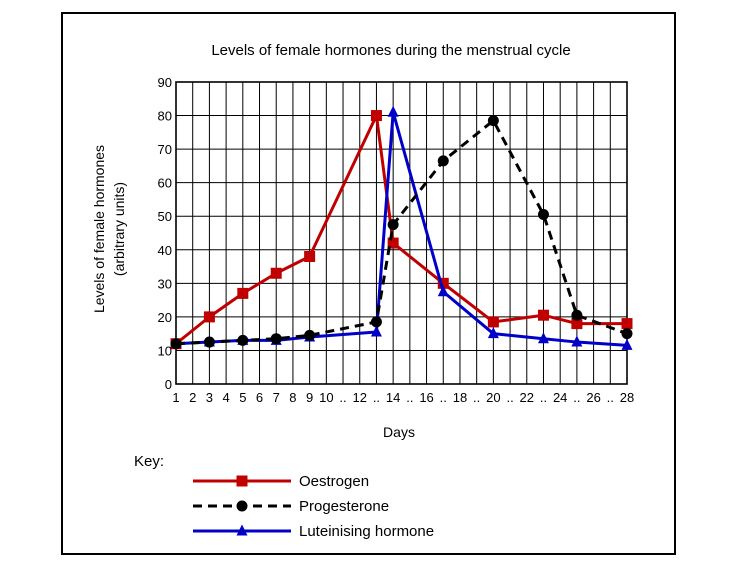 The width and height of the screenshot is (736, 569). What do you see at coordinates (99, 229) in the screenshot?
I see `y-axis-label-line-1: Levels of female hormones` at bounding box center [99, 229].